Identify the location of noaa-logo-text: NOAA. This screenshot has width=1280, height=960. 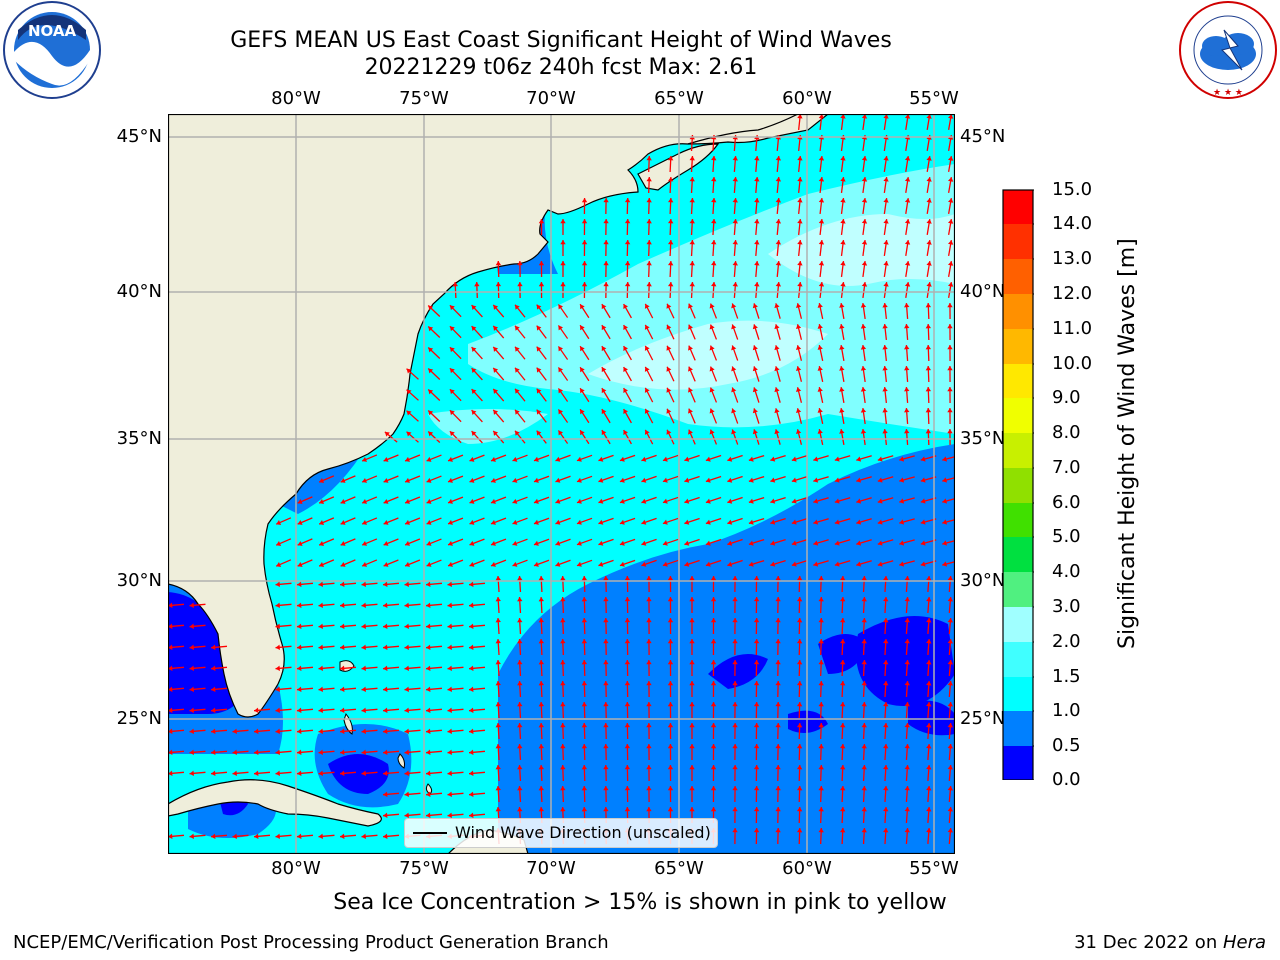
(52, 31).